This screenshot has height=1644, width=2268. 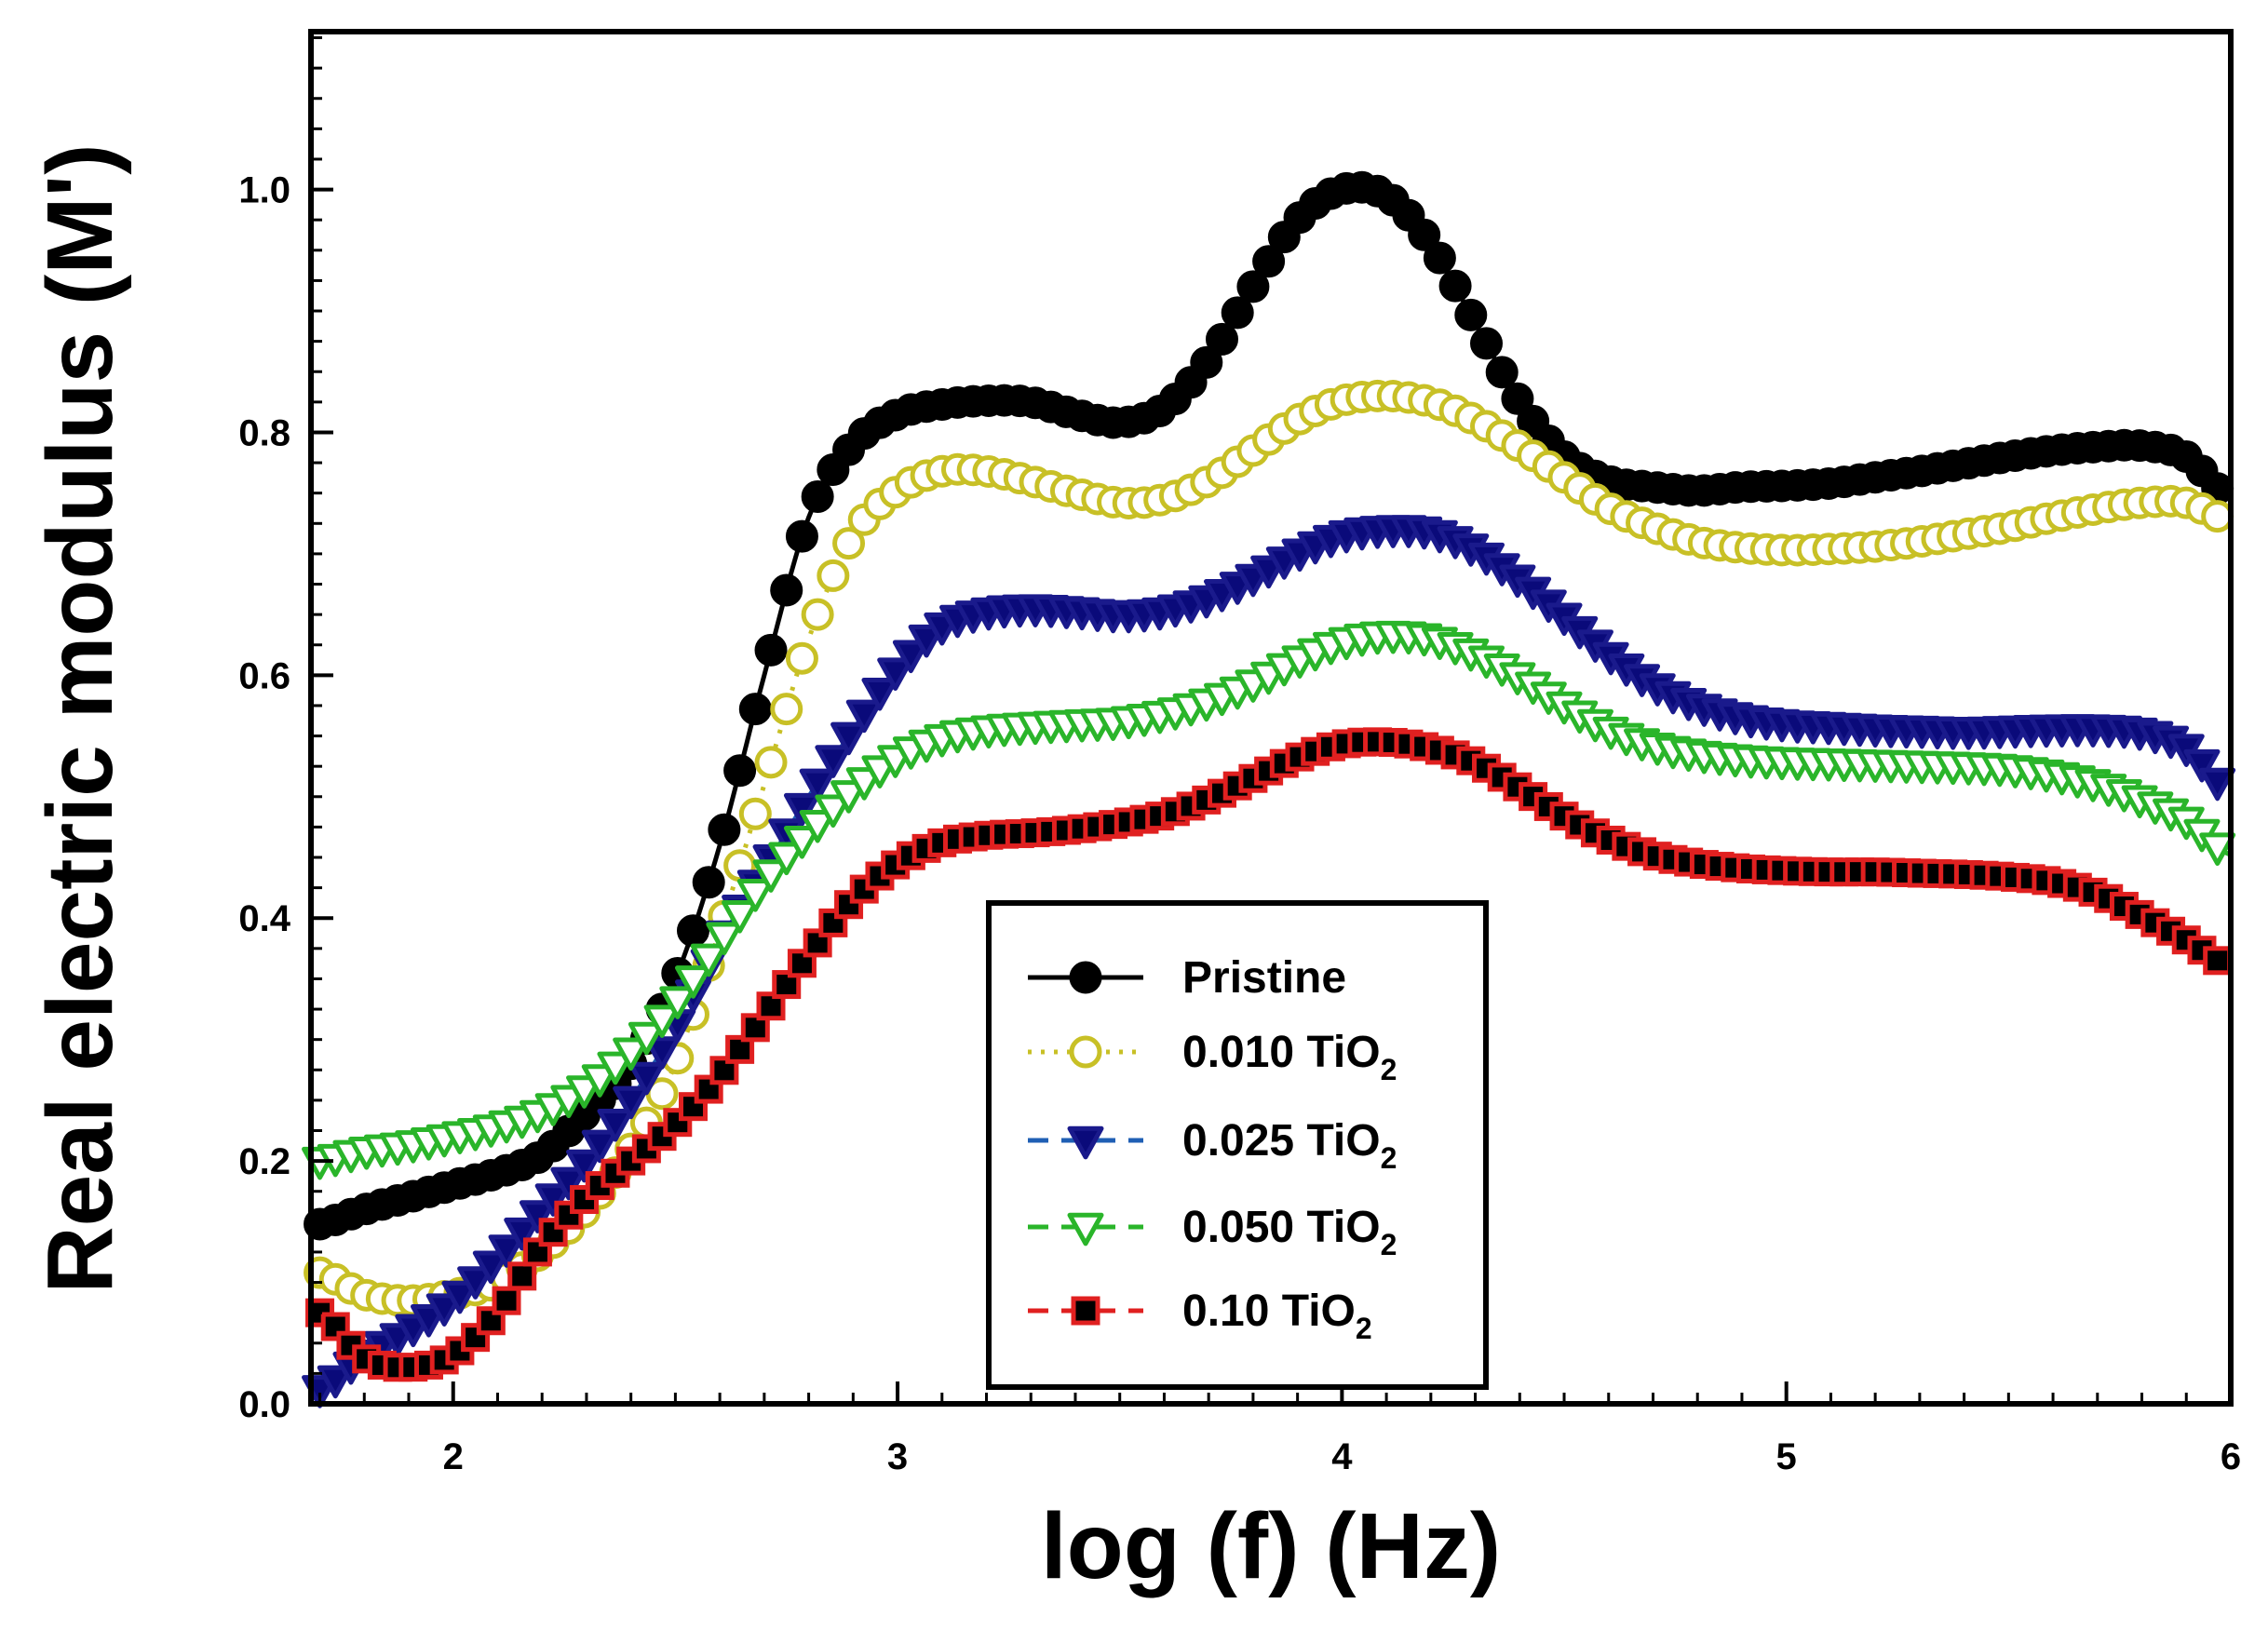 I want to click on legend-label: 0.010 TiO2, so click(x=1290, y=1057).